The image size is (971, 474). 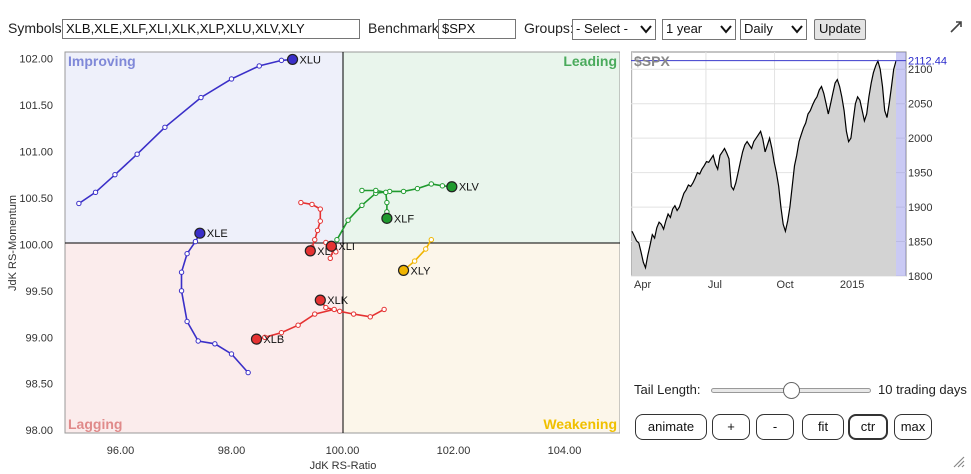 What do you see at coordinates (198, 130) in the screenshot?
I see `rrg-series-xlu: XLU` at bounding box center [198, 130].